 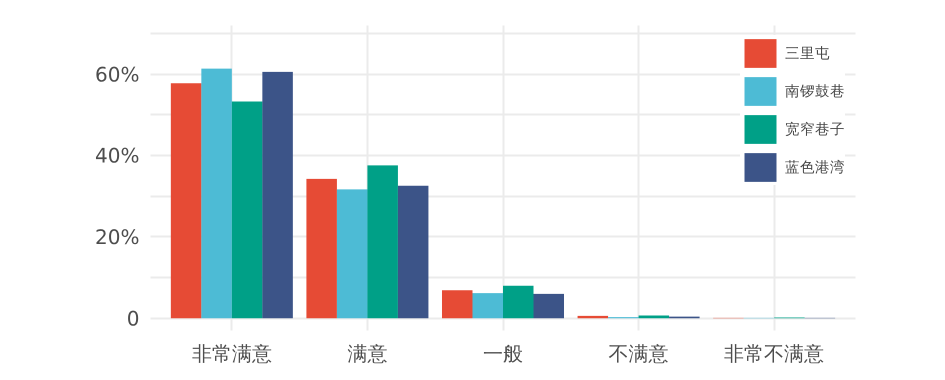 I want to click on y-tick-label: 0, so click(x=133, y=318).